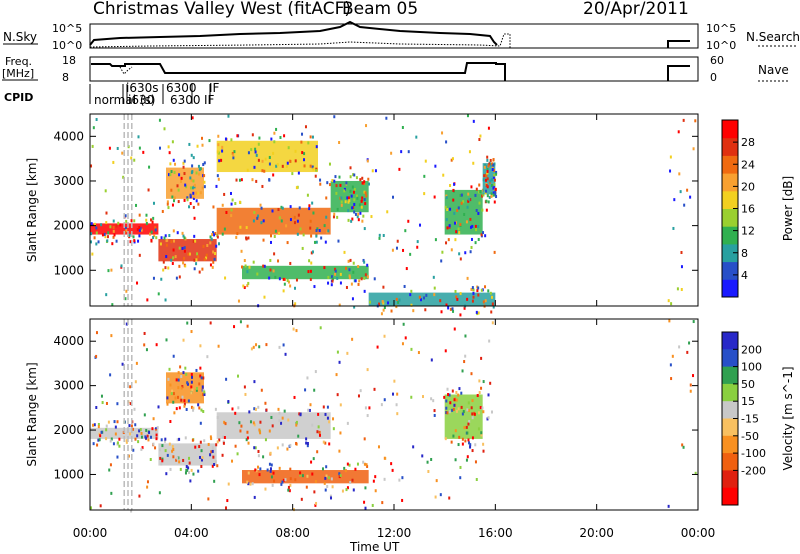  I want to click on nsearch-tick-bottom: 10^0, so click(721, 45).